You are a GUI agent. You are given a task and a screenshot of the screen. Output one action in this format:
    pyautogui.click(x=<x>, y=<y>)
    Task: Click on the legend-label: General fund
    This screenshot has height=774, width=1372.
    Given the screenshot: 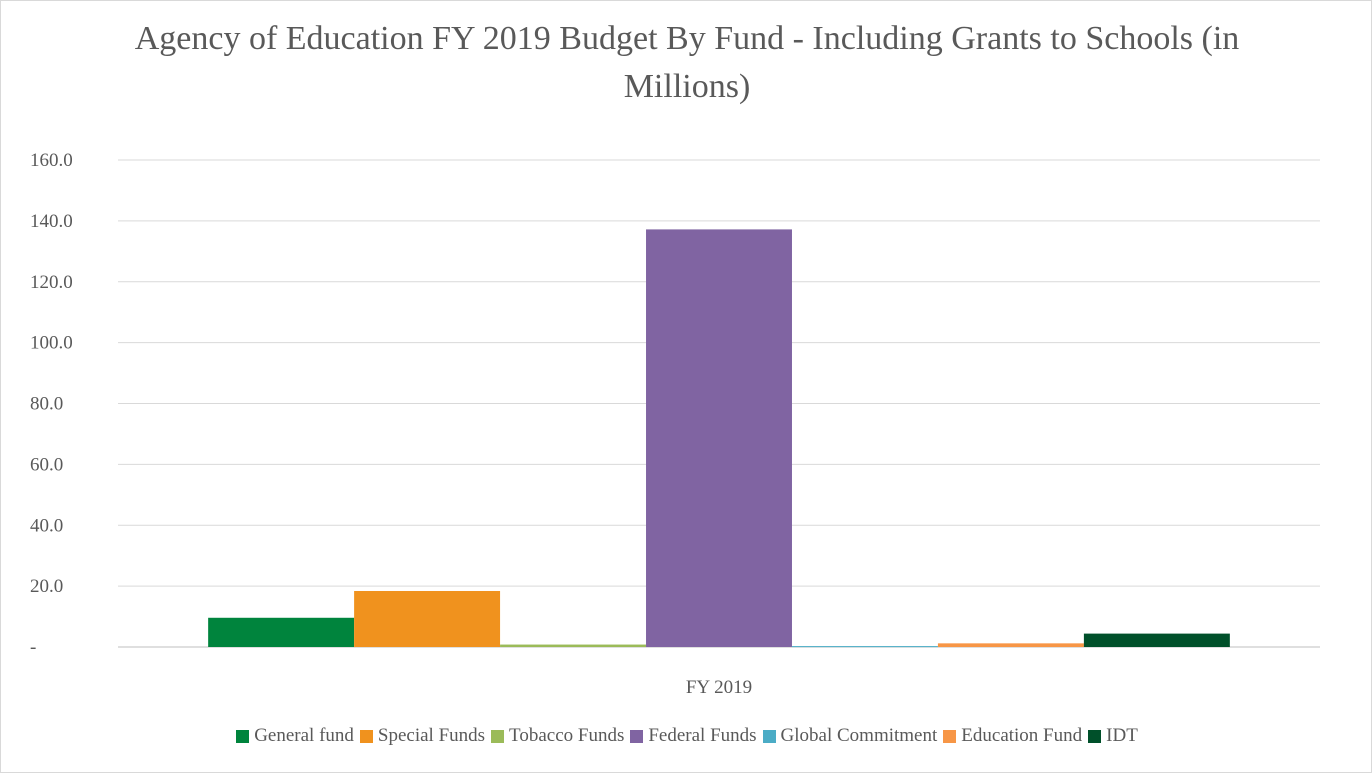 What is the action you would take?
    pyautogui.click(x=304, y=735)
    